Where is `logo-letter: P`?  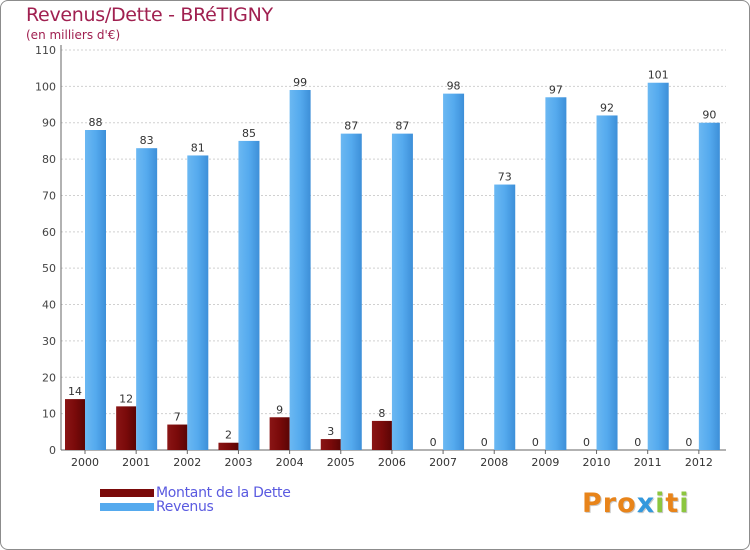
logo-letter: P is located at coordinates (592, 503).